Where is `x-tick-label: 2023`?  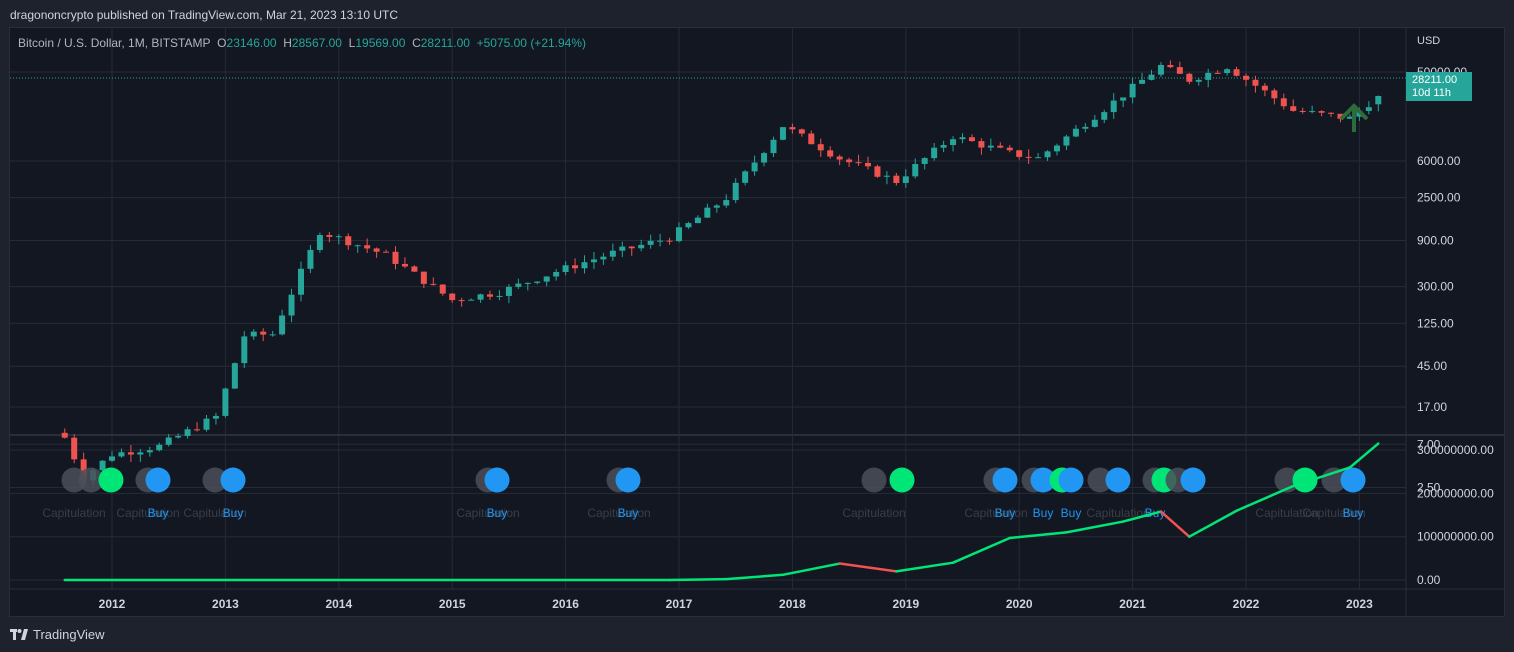 x-tick-label: 2023 is located at coordinates (1359, 604).